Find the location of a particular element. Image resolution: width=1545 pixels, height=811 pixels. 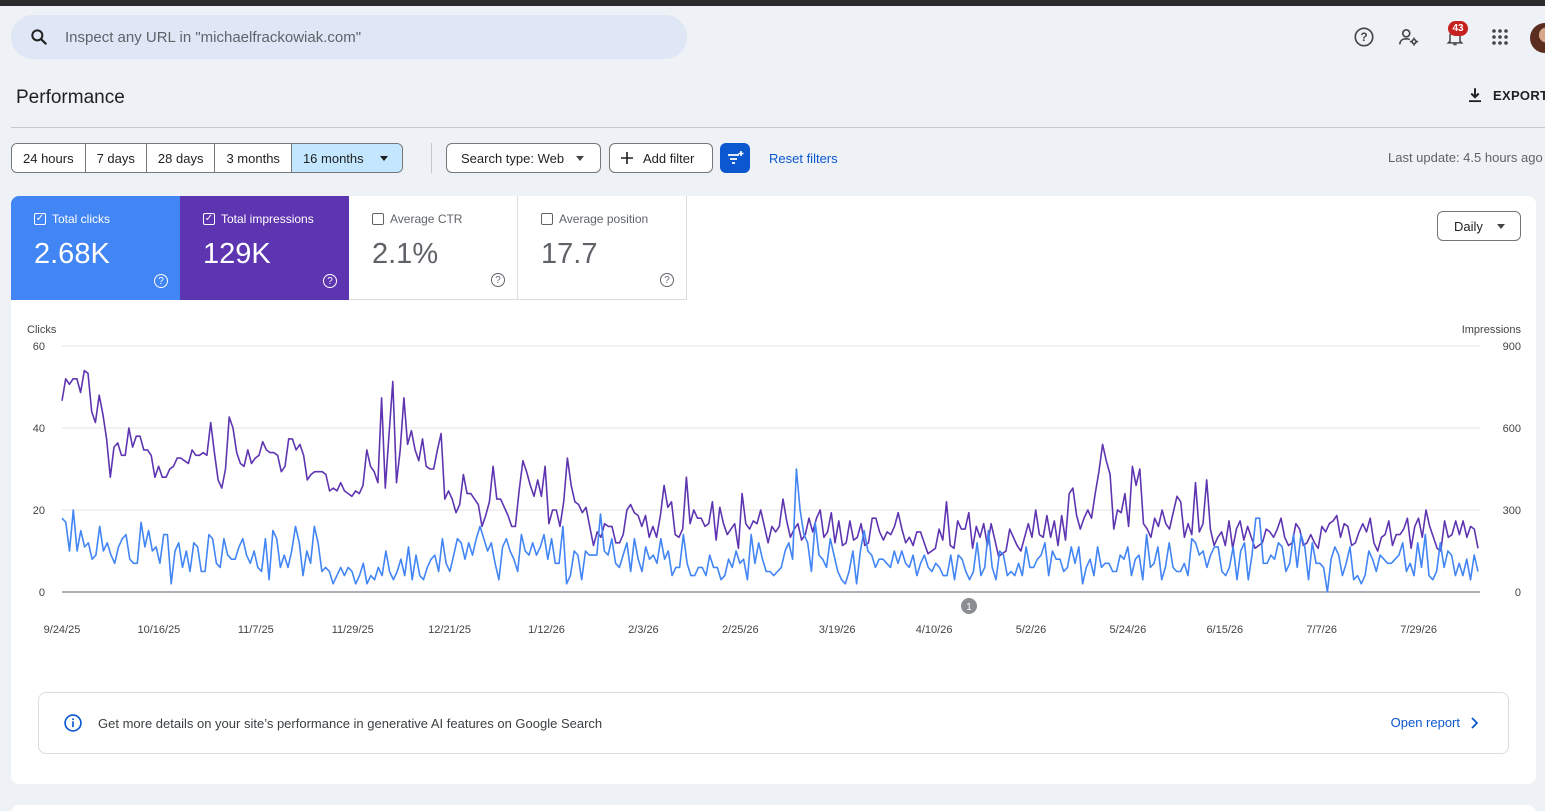

clicks-series-line is located at coordinates (770, 530).